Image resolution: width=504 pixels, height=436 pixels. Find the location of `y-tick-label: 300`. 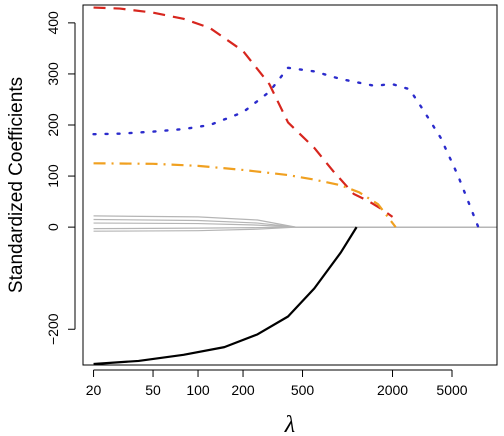

y-tick-label: 300 is located at coordinates (53, 74).